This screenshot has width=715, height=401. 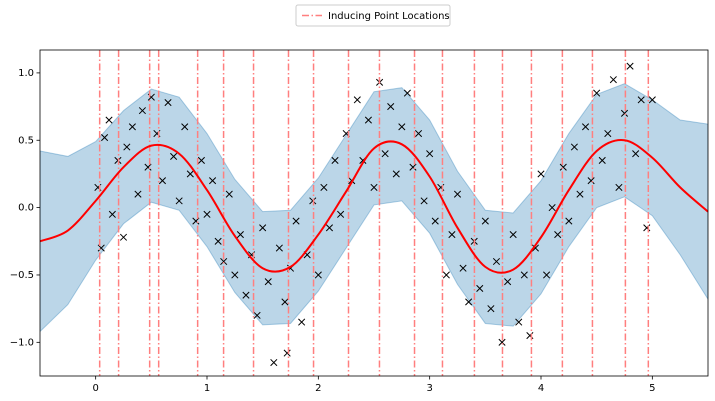 What do you see at coordinates (652, 388) in the screenshot?
I see `x-tick-label: 5` at bounding box center [652, 388].